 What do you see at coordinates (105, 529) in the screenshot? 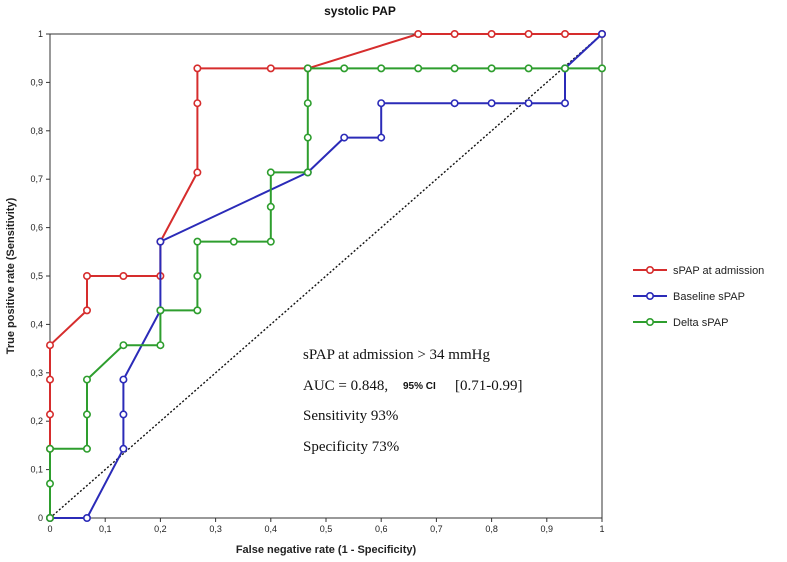
I see `x-tick-label: 0,1` at bounding box center [105, 529].